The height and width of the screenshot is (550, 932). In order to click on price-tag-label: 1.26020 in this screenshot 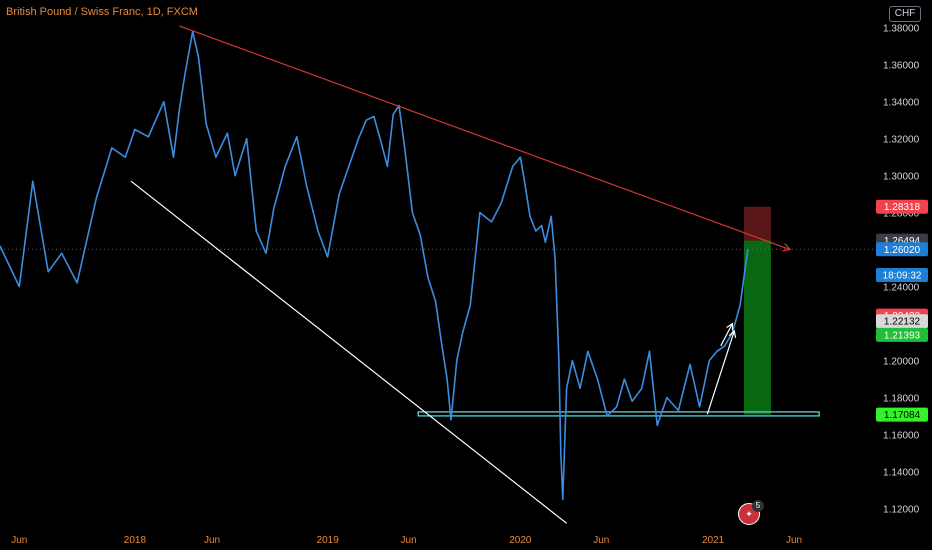, I will do `click(902, 250)`.